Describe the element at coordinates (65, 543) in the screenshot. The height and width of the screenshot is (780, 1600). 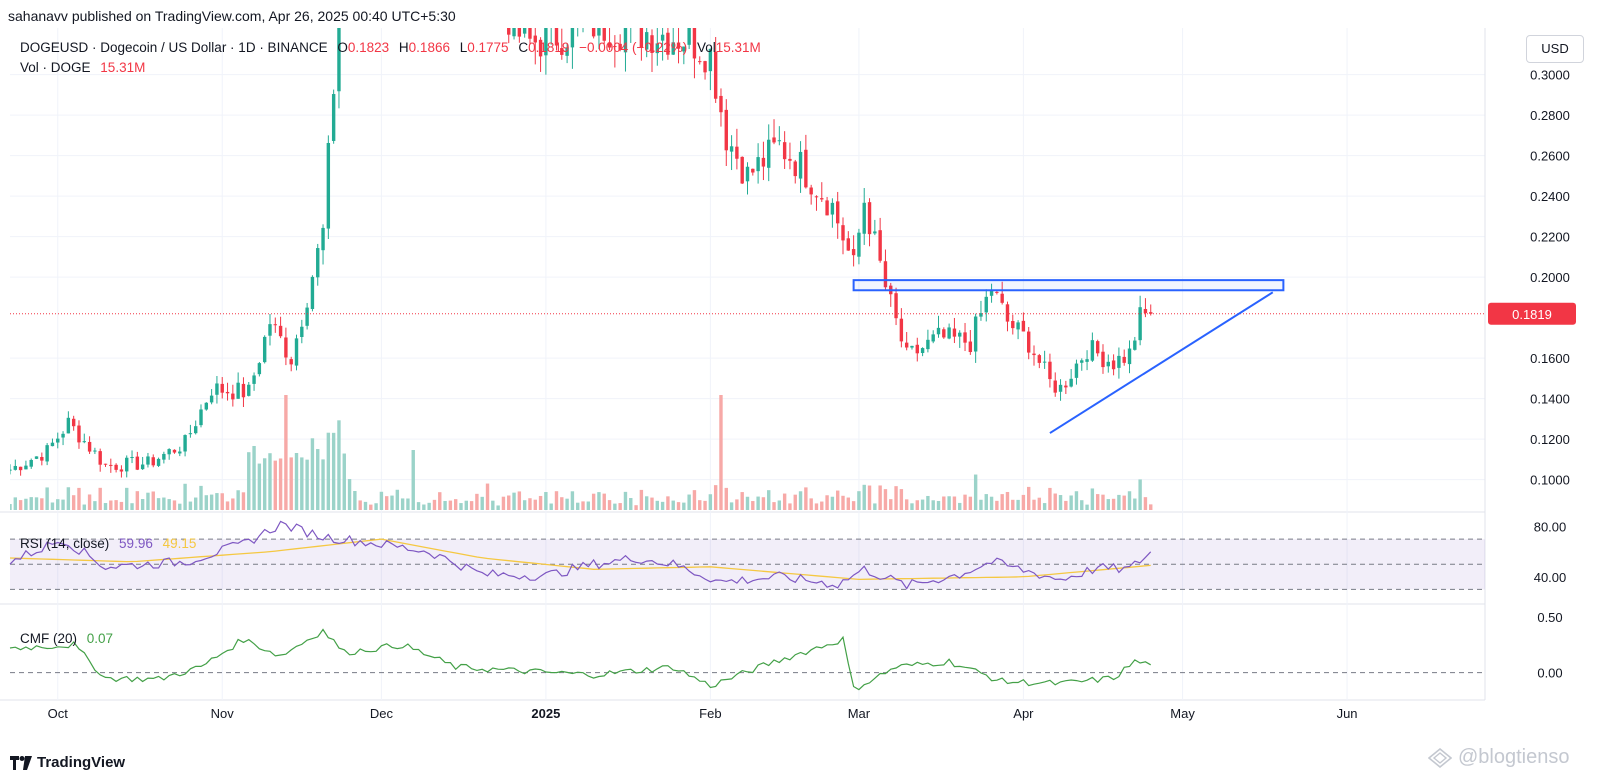
I see `rsi-title: RSI (14, close)` at that location.